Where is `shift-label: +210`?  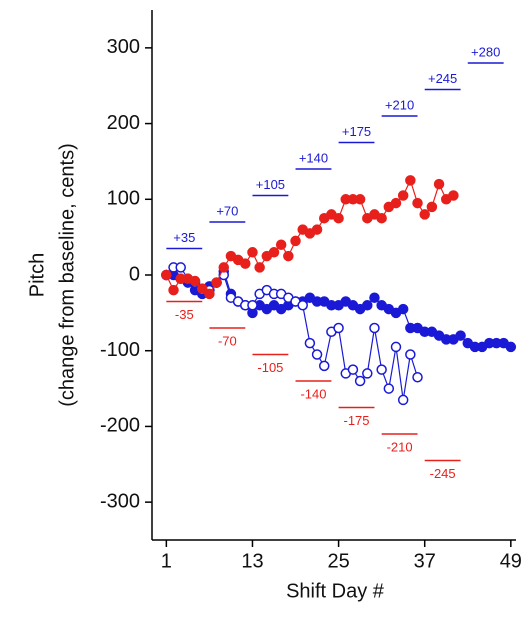
shift-label: +210 is located at coordinates (399, 104).